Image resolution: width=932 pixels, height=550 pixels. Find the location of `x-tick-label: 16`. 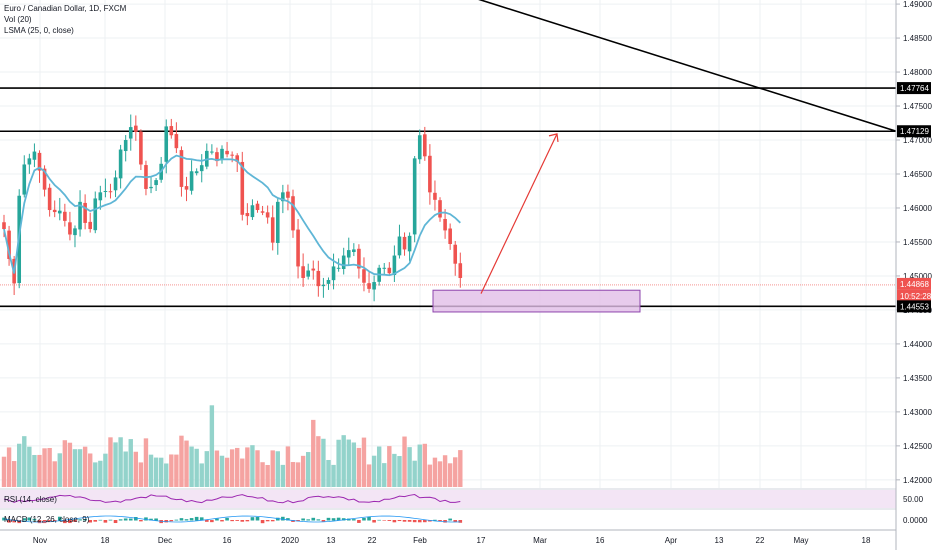

x-tick-label: 16 is located at coordinates (600, 540).